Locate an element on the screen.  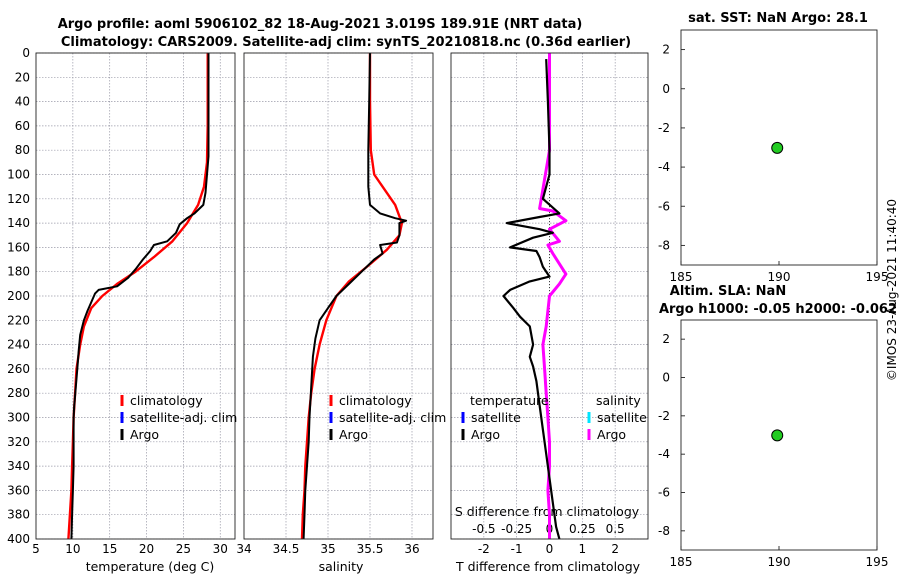
sst-ytick-2: 2 is located at coordinates (666, 50).